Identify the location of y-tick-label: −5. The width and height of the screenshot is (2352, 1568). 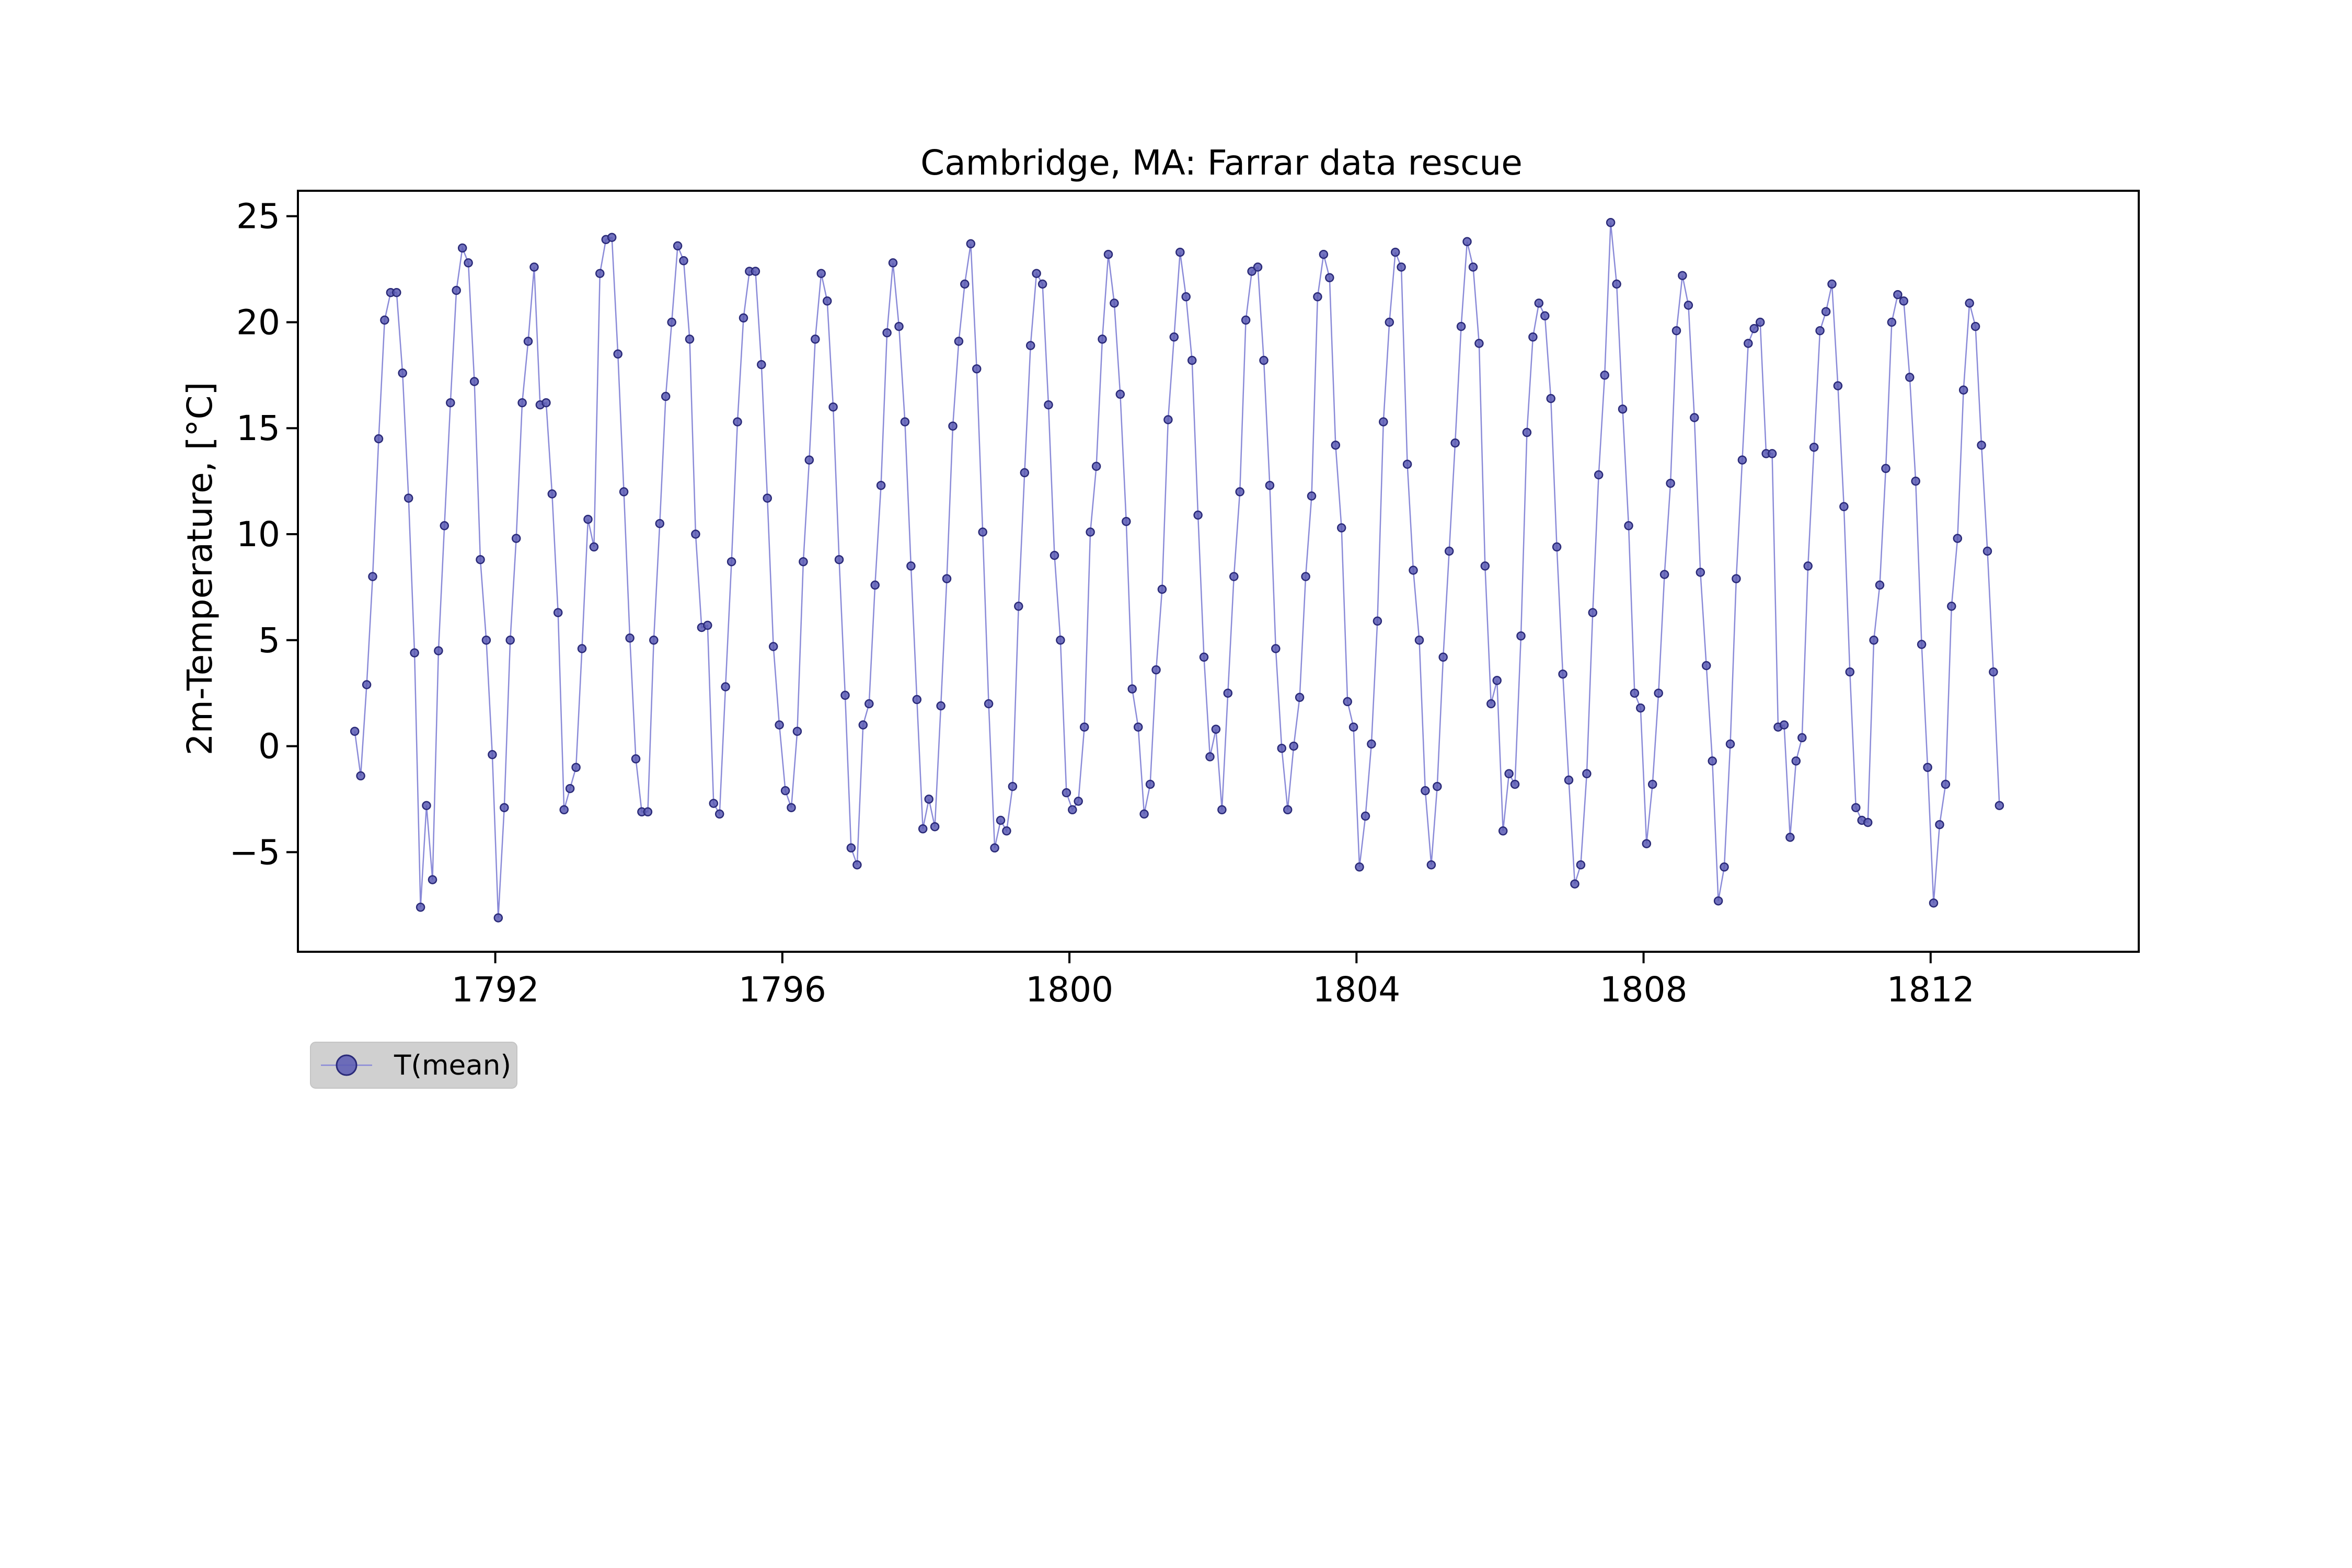
(254, 852).